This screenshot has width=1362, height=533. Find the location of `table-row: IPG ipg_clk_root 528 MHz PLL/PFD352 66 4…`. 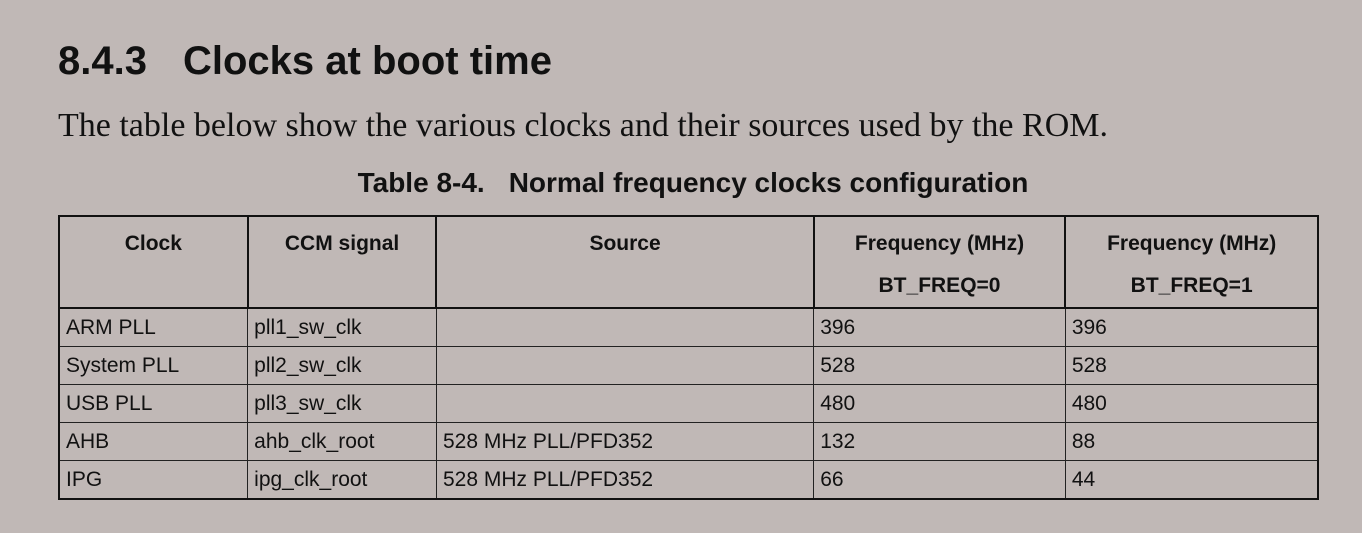

table-row: IPG ipg_clk_root 528 MHz PLL/PFD352 66 4… is located at coordinates (688, 480).